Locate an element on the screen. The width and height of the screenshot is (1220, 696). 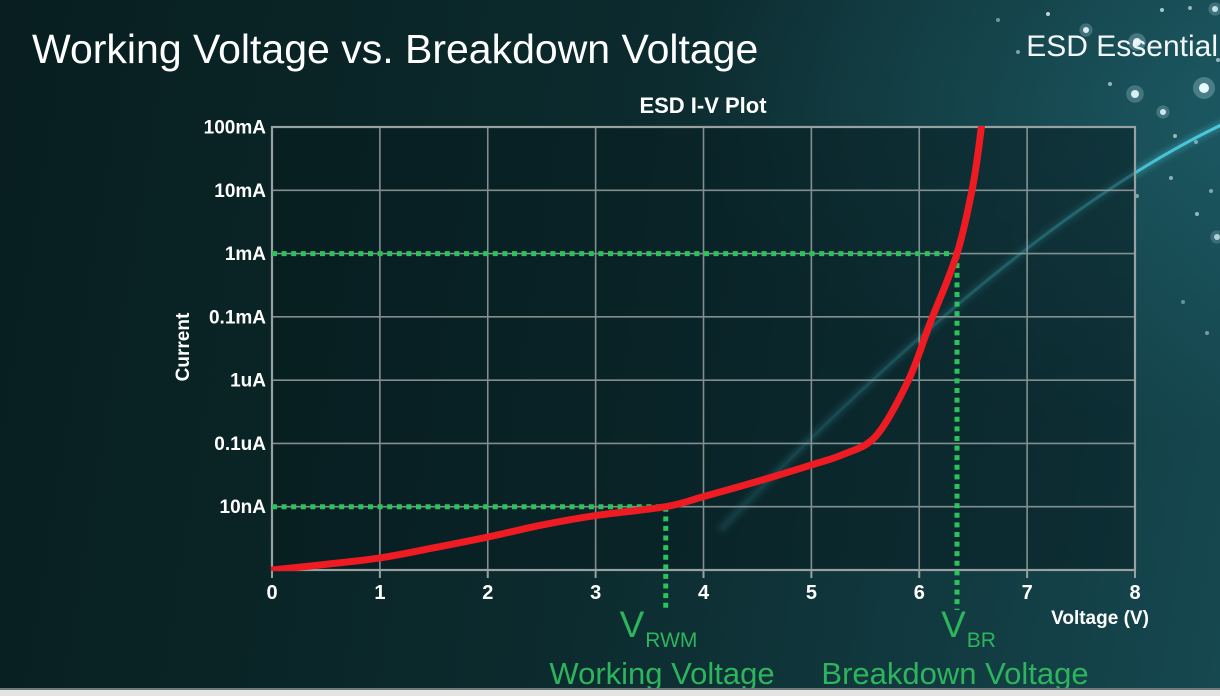
y-tick-label: 1mA is located at coordinates (245, 254).